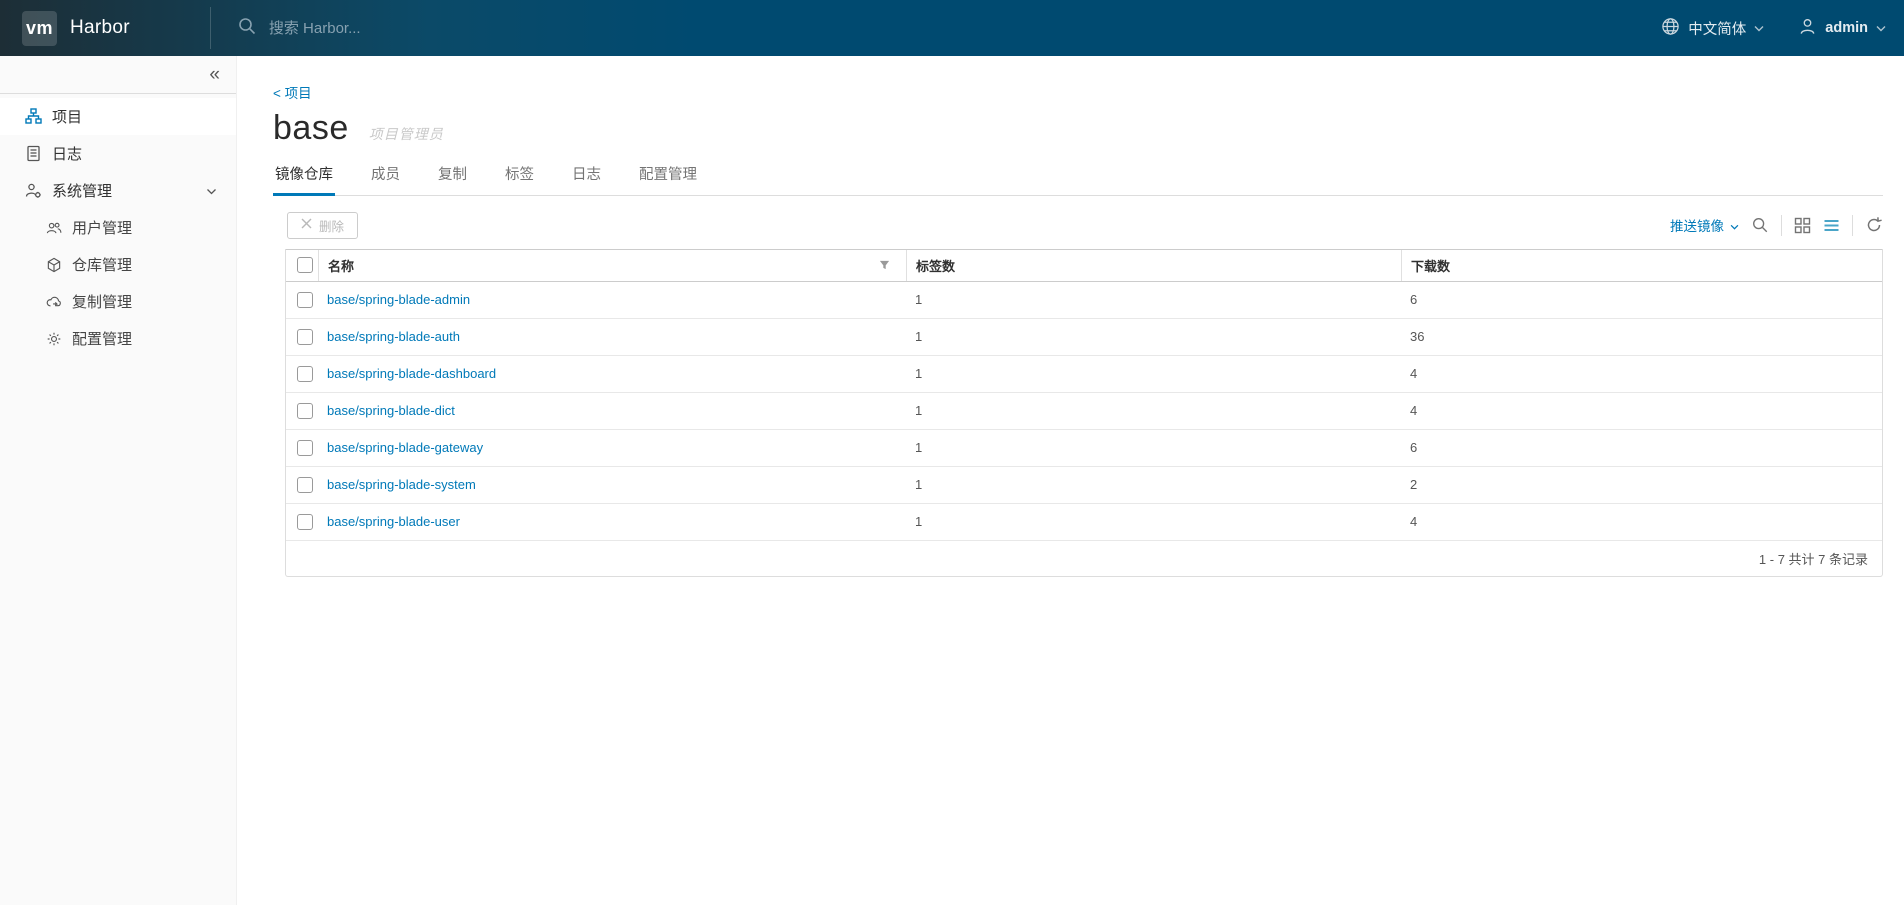 This screenshot has height=905, width=1904. I want to click on close-icon, so click(306, 225).